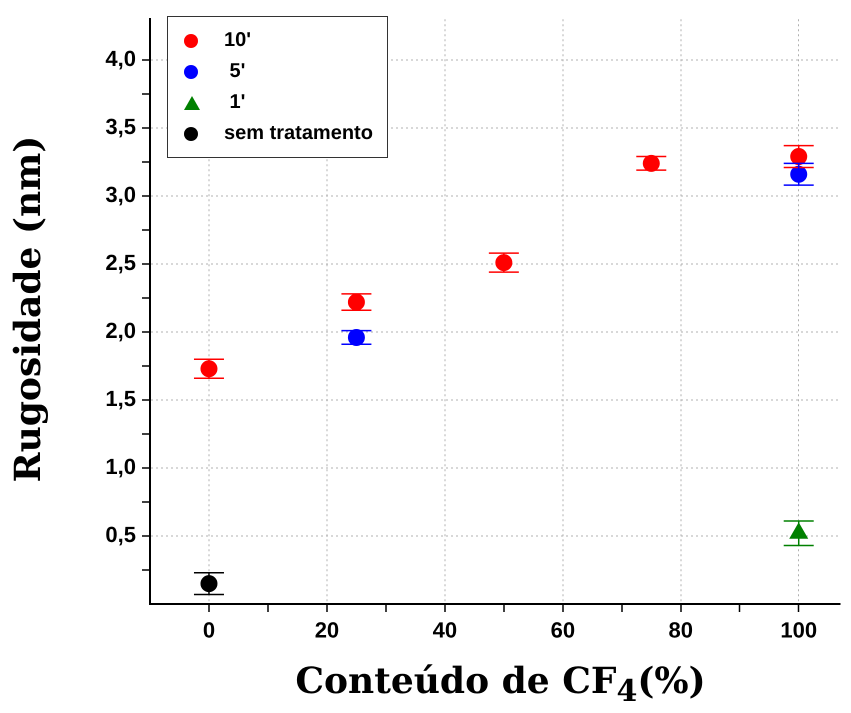 This screenshot has height=713, width=851. I want to click on y-axis-title: Rugosidade (nm), so click(28, 309).